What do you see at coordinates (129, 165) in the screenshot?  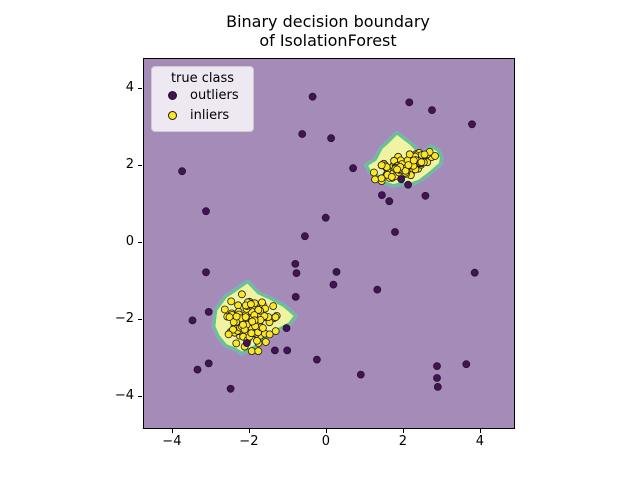 I see `y-tick-label: 2` at bounding box center [129, 165].